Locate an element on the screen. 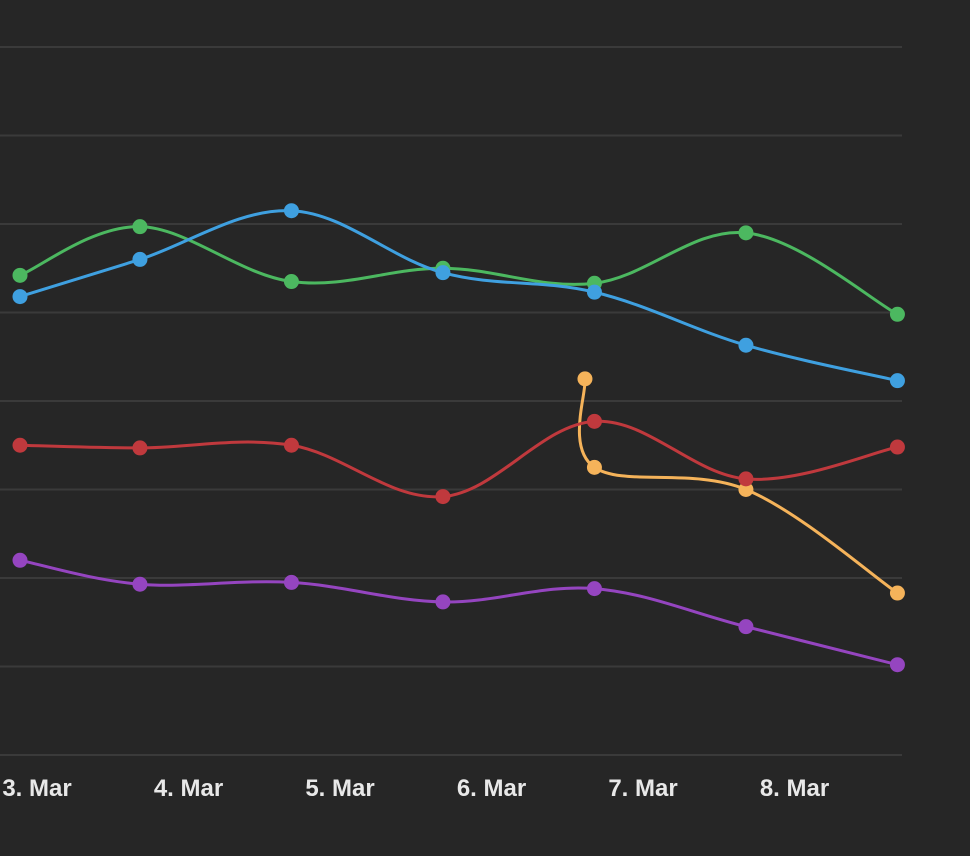 The height and width of the screenshot is (856, 970). x-tick-label: 4. Mar is located at coordinates (188, 788).